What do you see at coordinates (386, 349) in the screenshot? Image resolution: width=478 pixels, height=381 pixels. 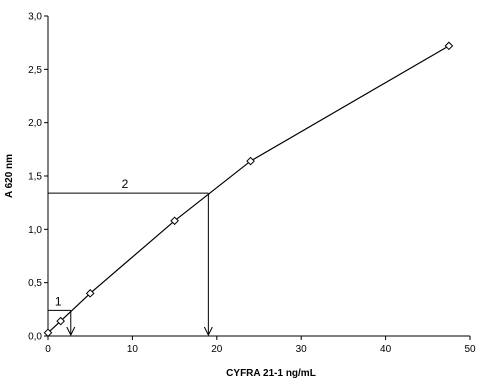 I see `x-tick-label: 40` at bounding box center [386, 349].